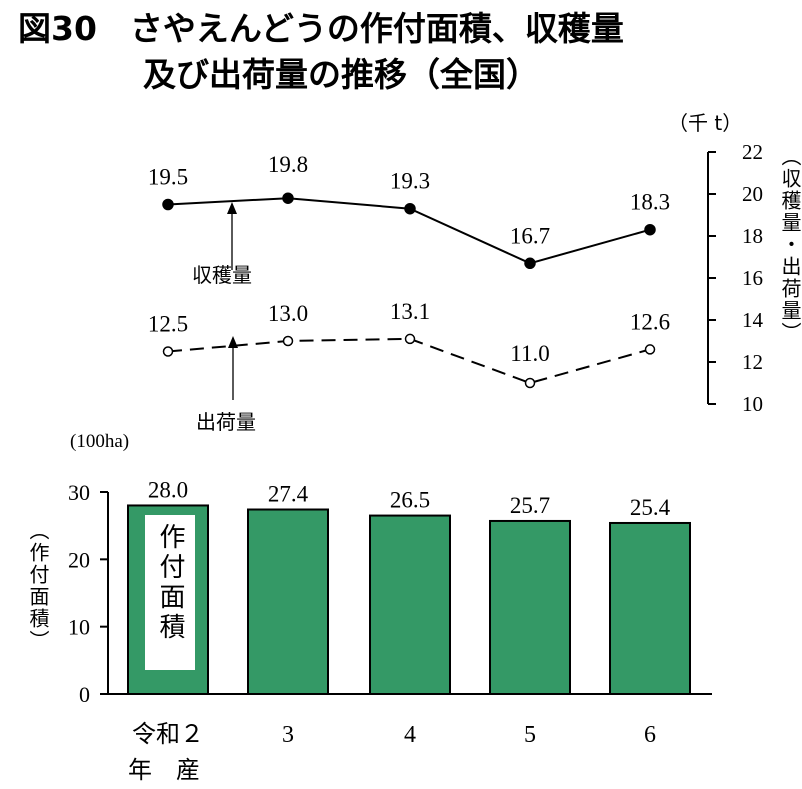  What do you see at coordinates (288, 735) in the screenshot?
I see `x-tick-label: 3` at bounding box center [288, 735].